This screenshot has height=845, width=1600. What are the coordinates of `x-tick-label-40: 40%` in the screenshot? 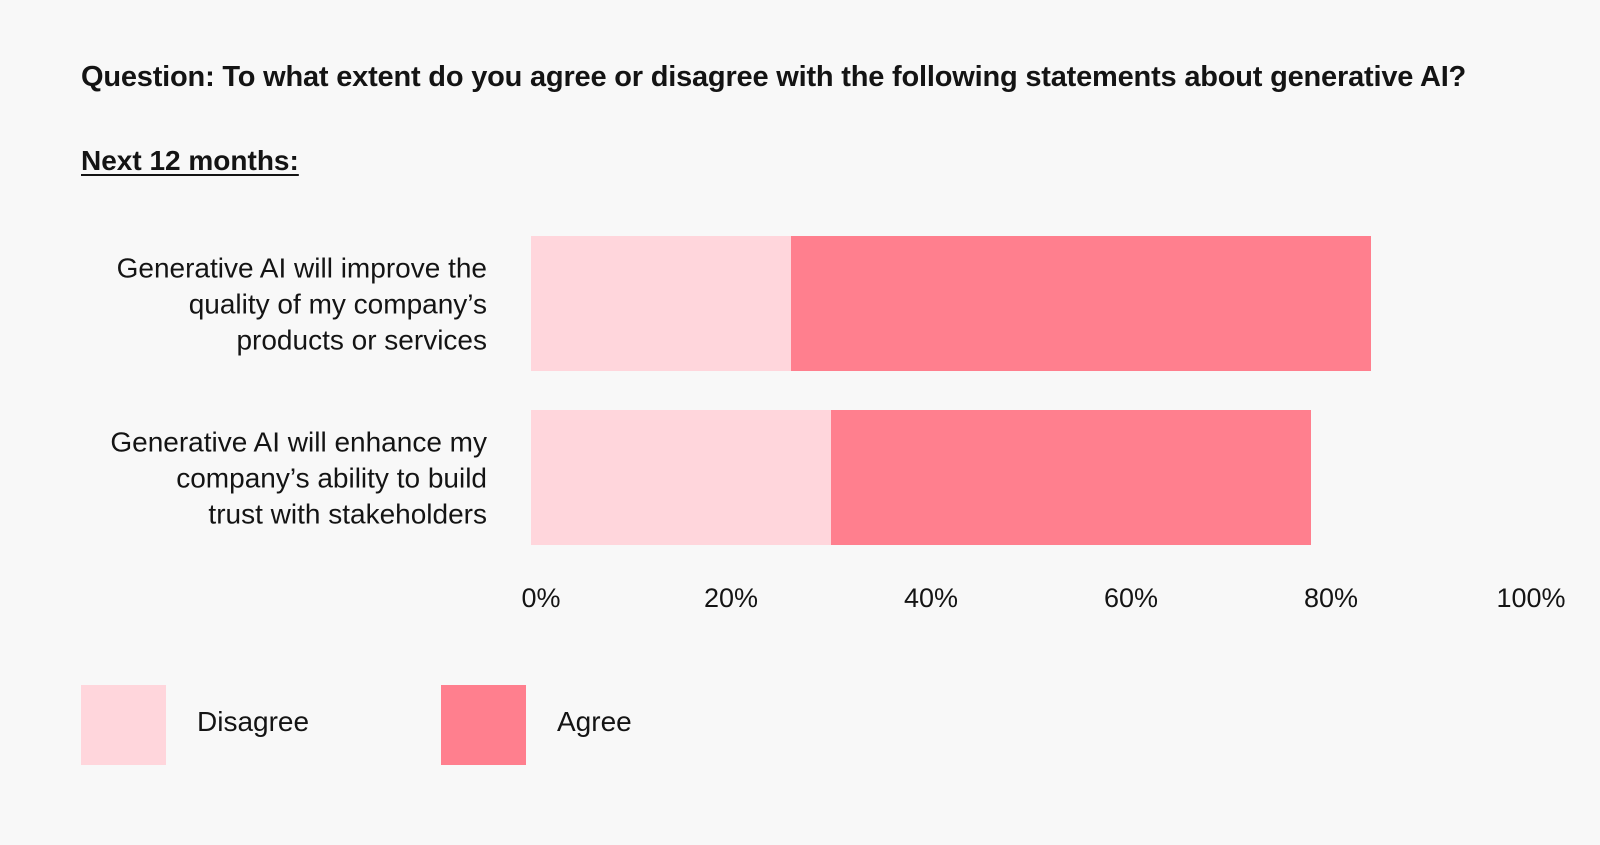 It's located at (931, 598).